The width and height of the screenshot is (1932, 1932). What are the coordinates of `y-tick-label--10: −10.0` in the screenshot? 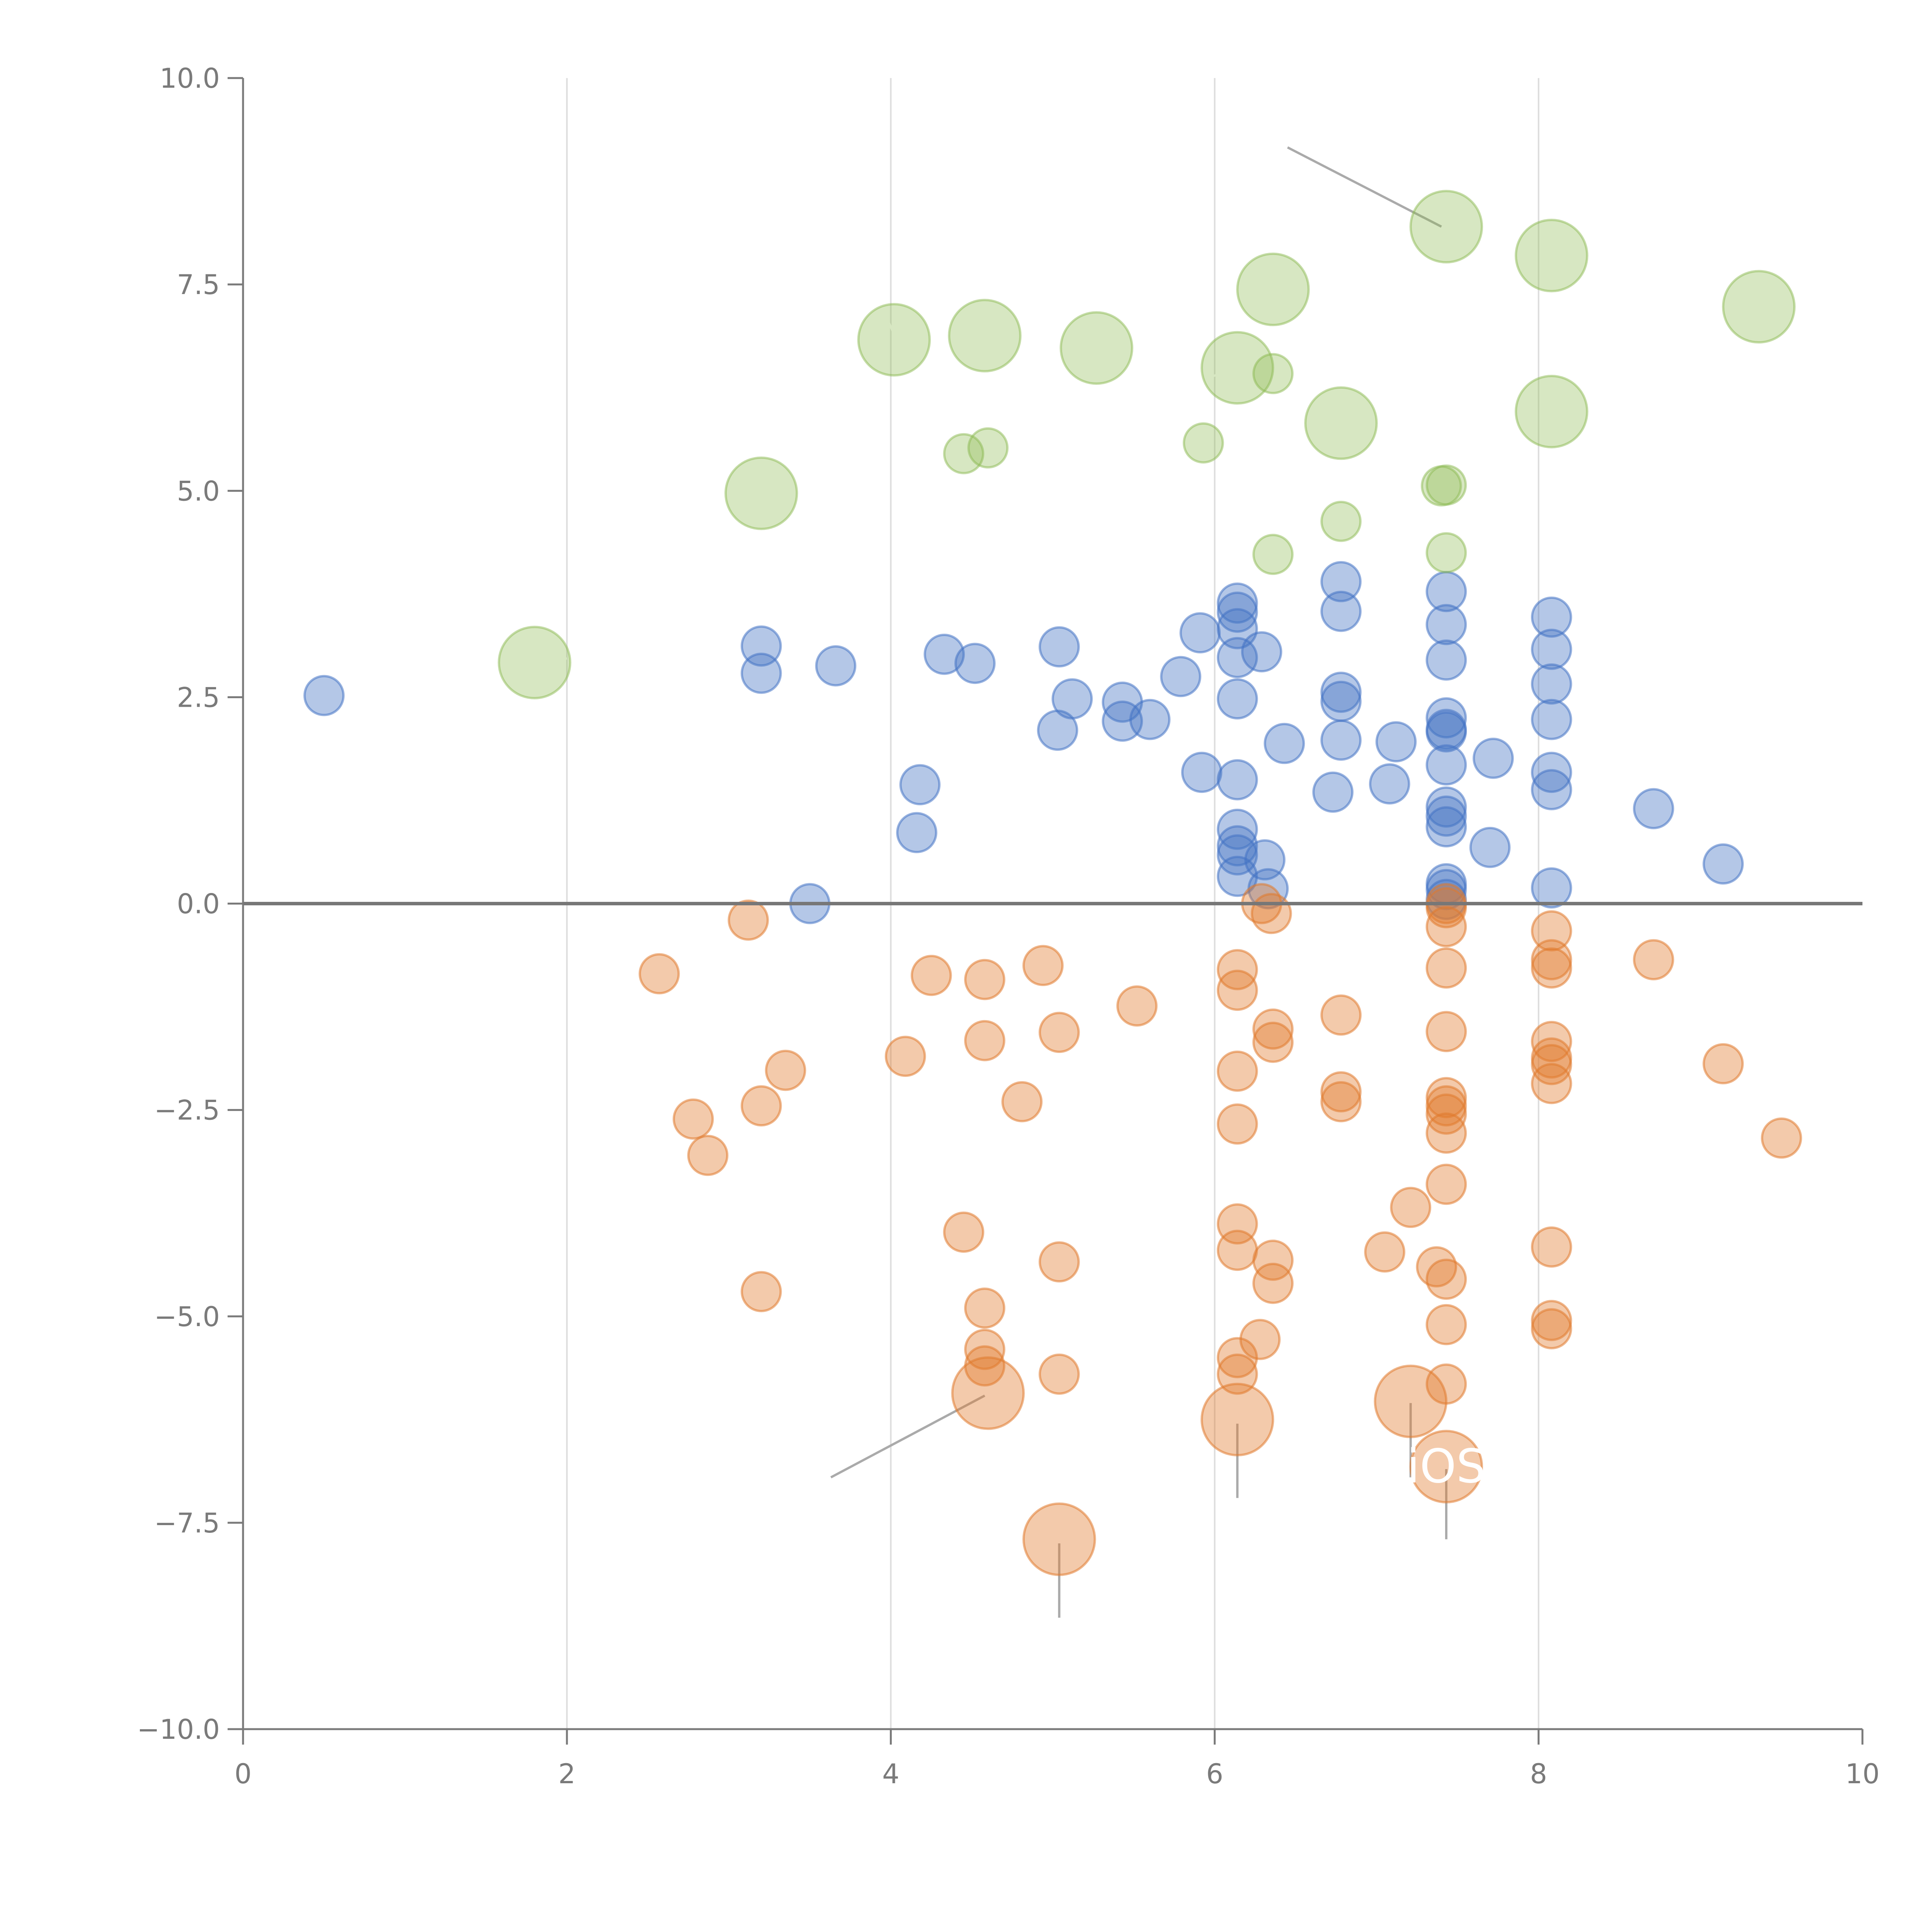 It's located at (178, 1729).